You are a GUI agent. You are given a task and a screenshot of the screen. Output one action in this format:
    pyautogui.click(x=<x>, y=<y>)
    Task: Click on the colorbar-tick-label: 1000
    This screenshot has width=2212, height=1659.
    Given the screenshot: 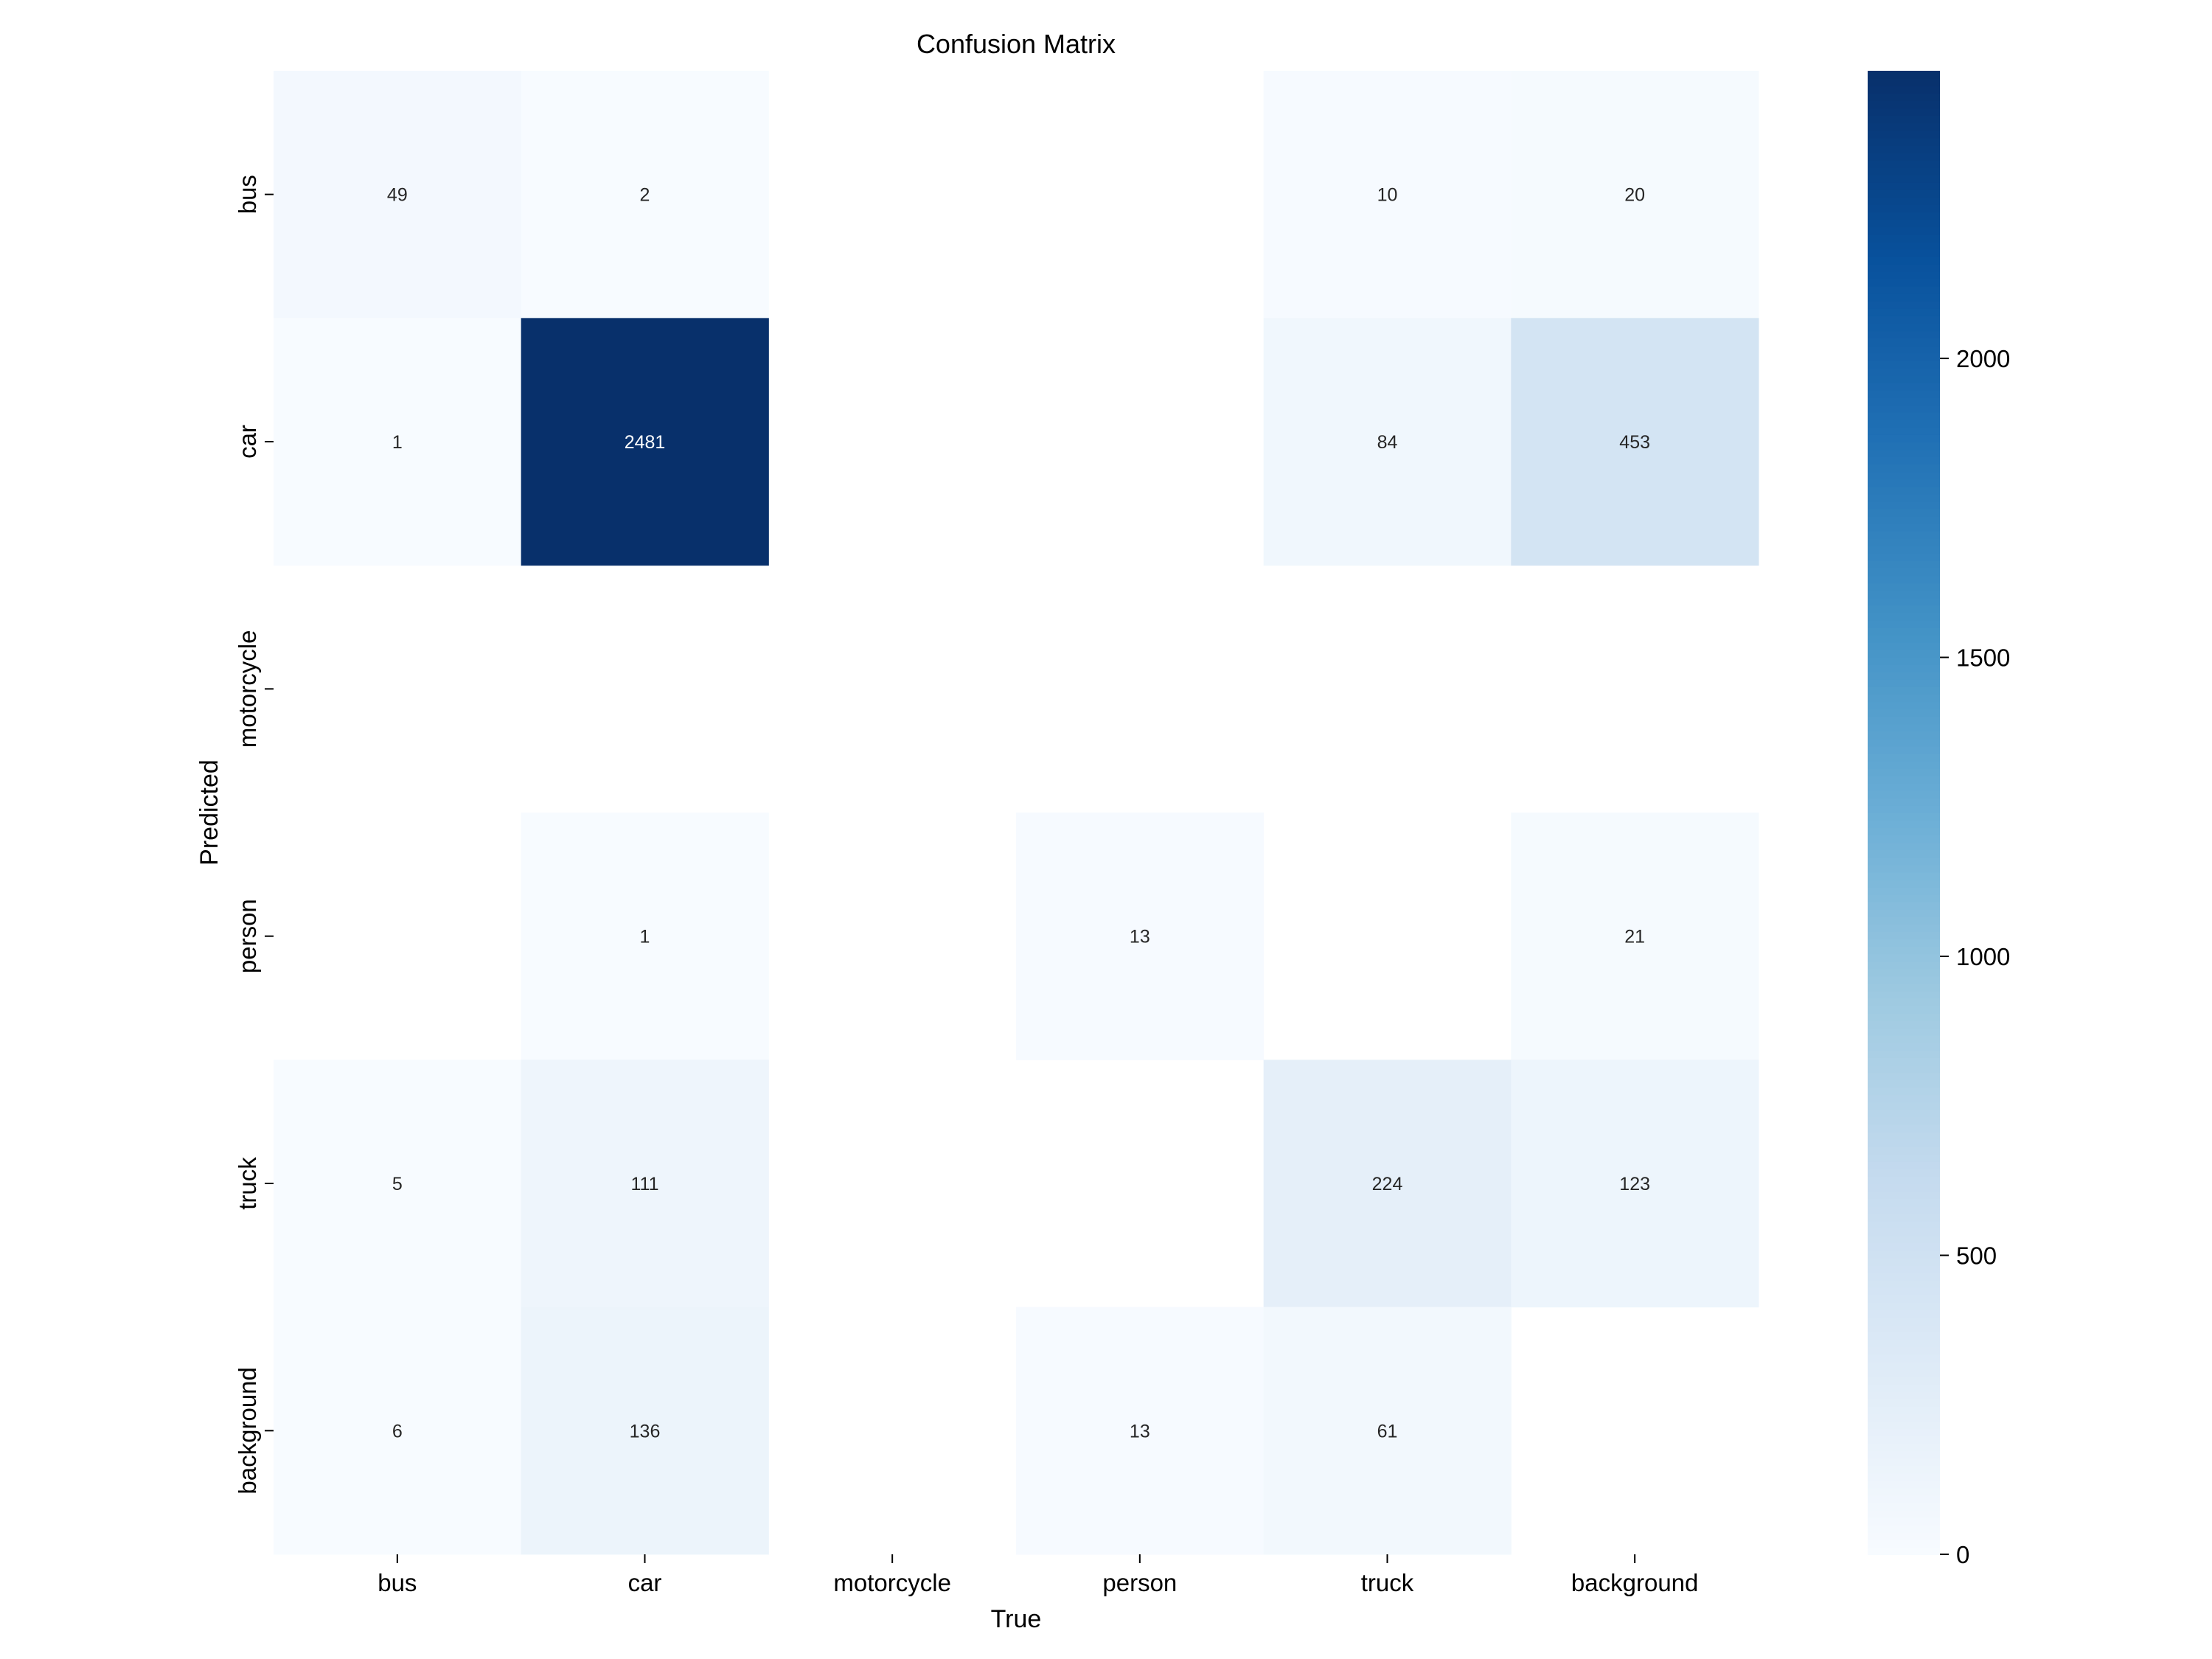 What is the action you would take?
    pyautogui.click(x=1983, y=956)
    